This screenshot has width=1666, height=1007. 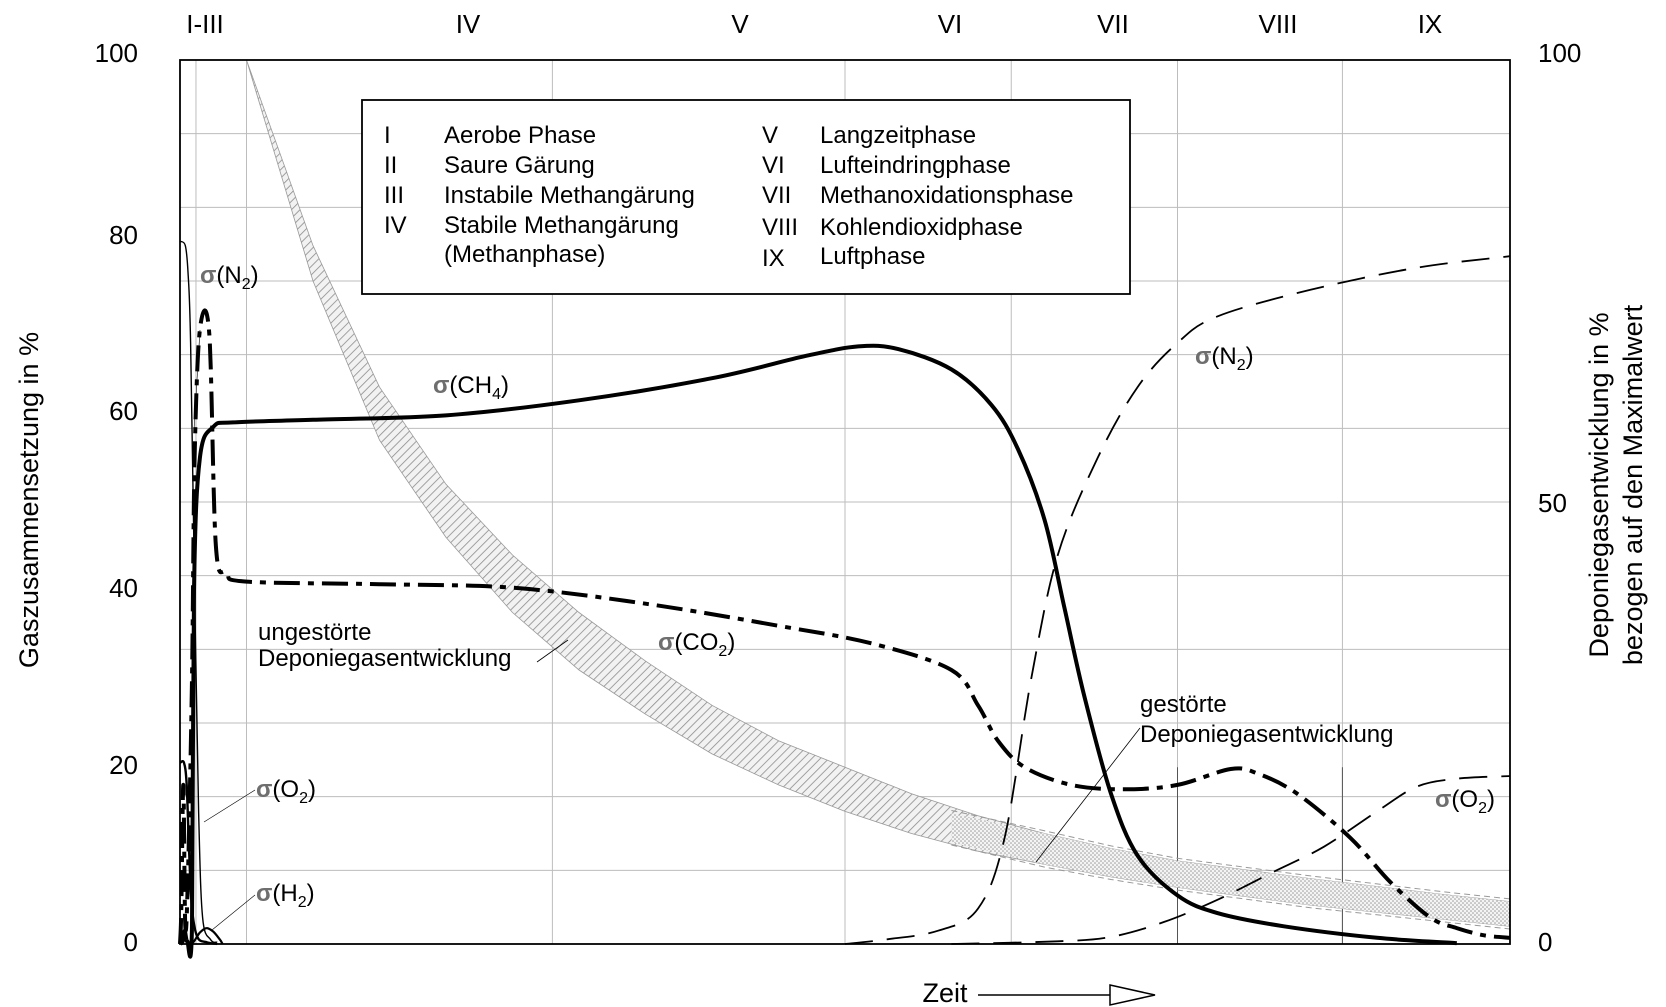 I want to click on left-axis-ticks: 0 20 40 60 80 100, so click(x=116, y=497).